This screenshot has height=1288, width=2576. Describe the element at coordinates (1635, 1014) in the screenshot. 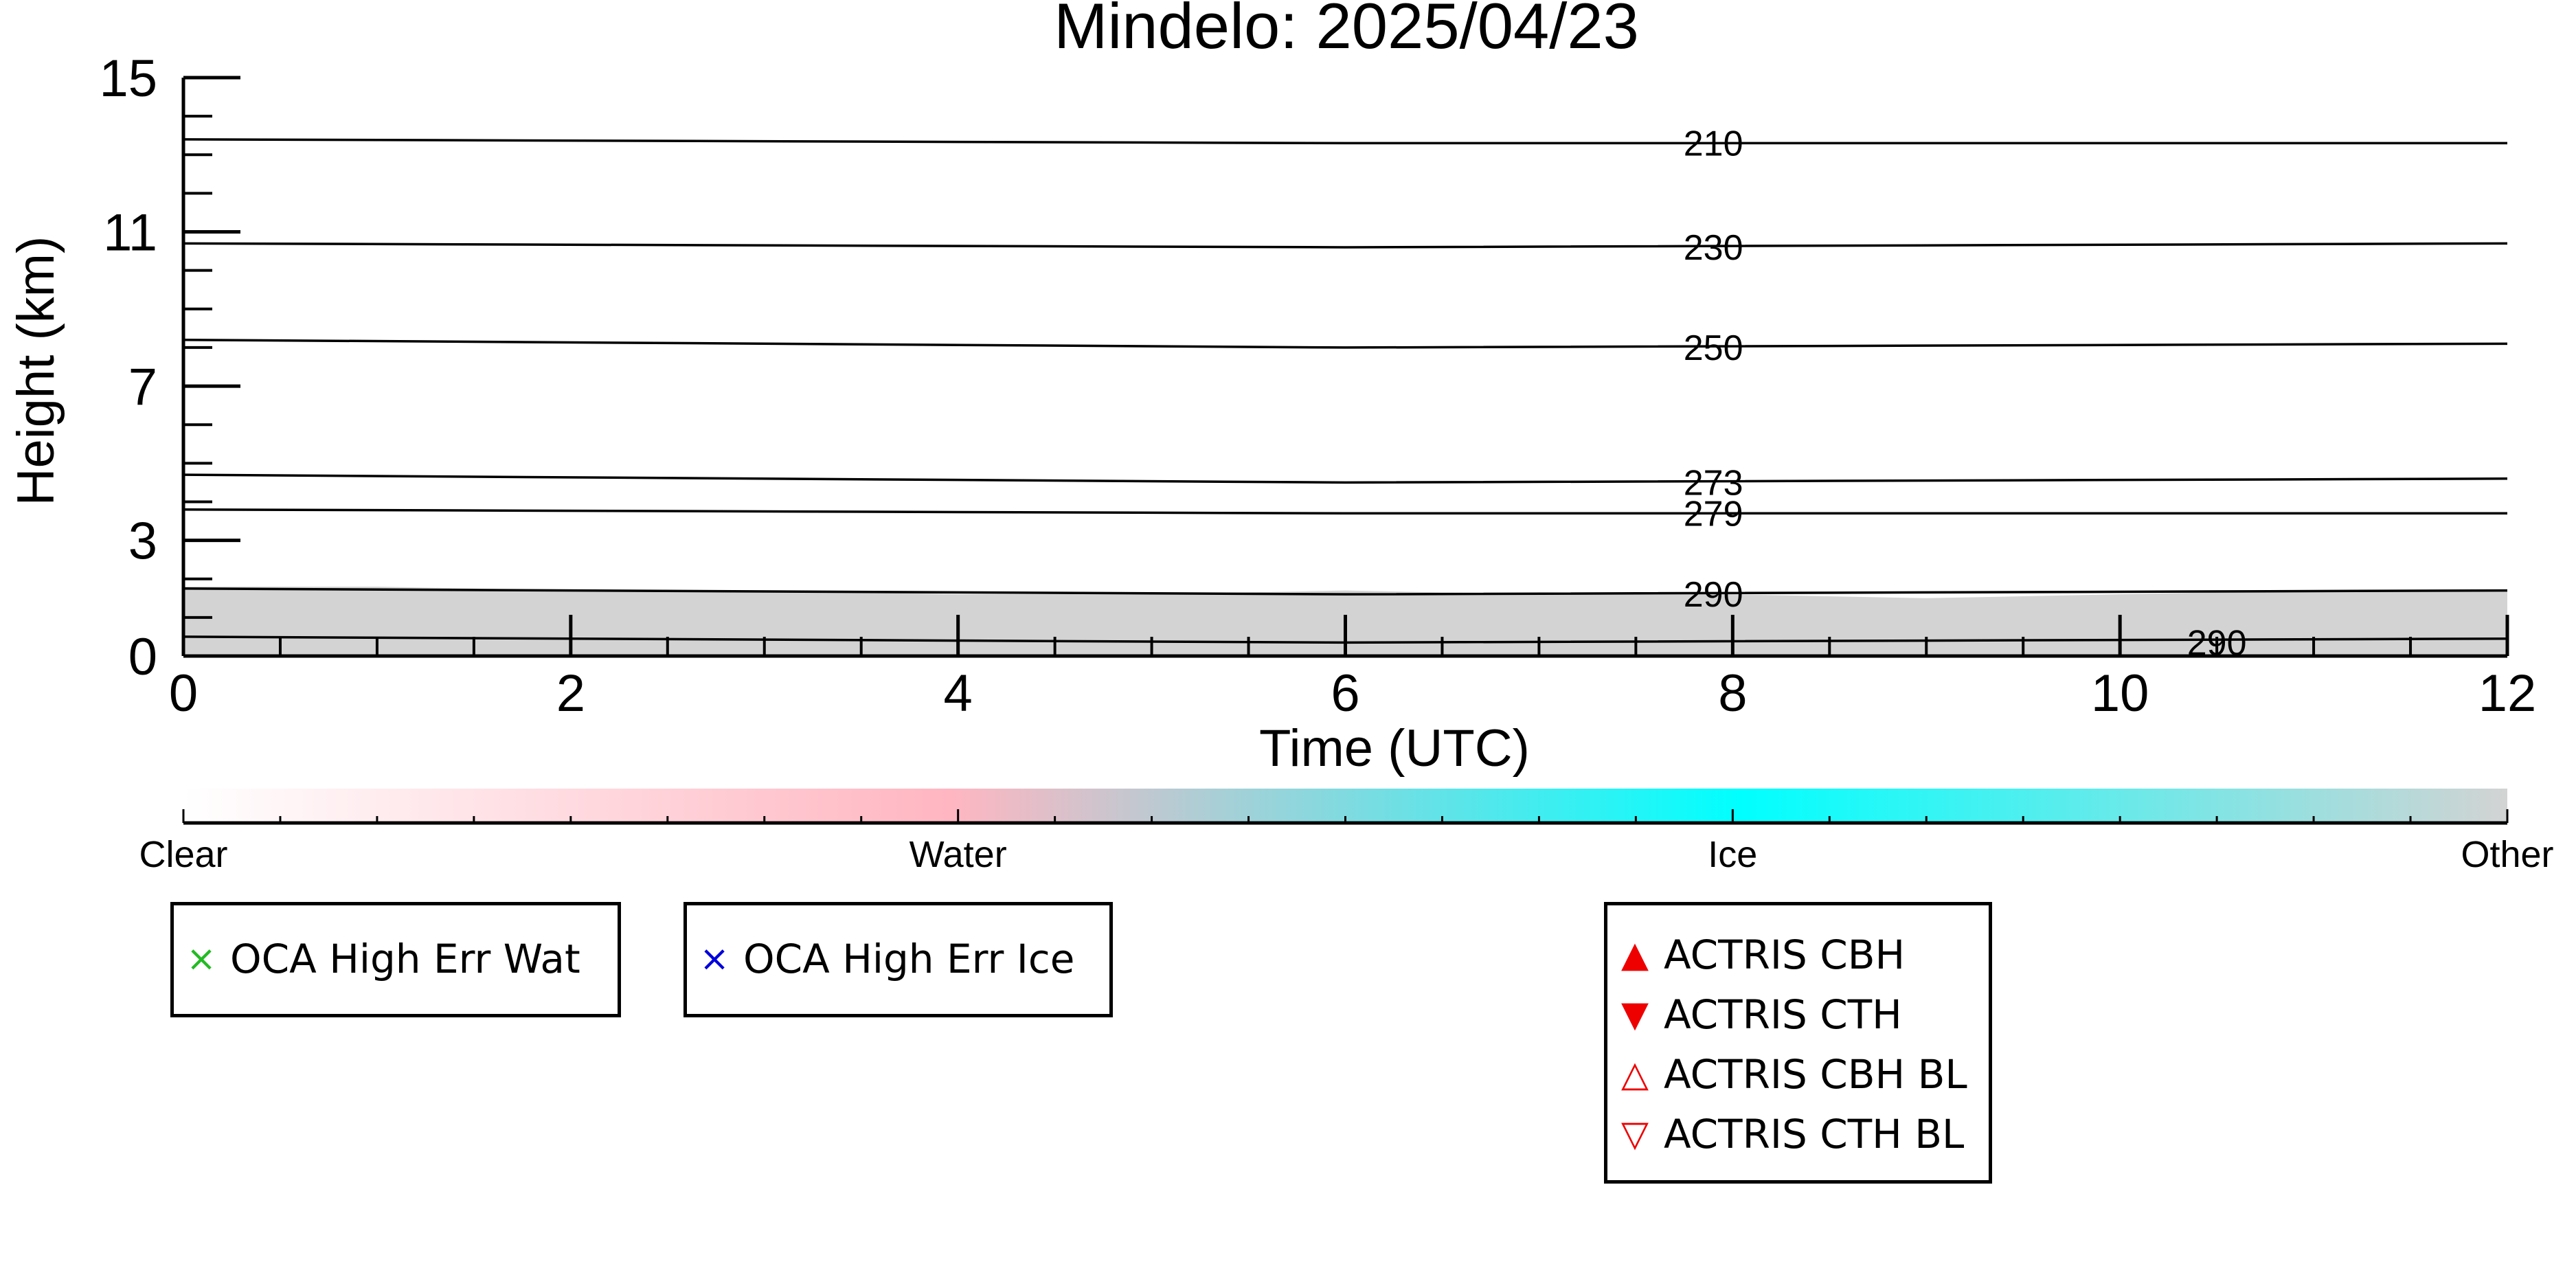

I see `legend-marker-icon: ▼` at that location.